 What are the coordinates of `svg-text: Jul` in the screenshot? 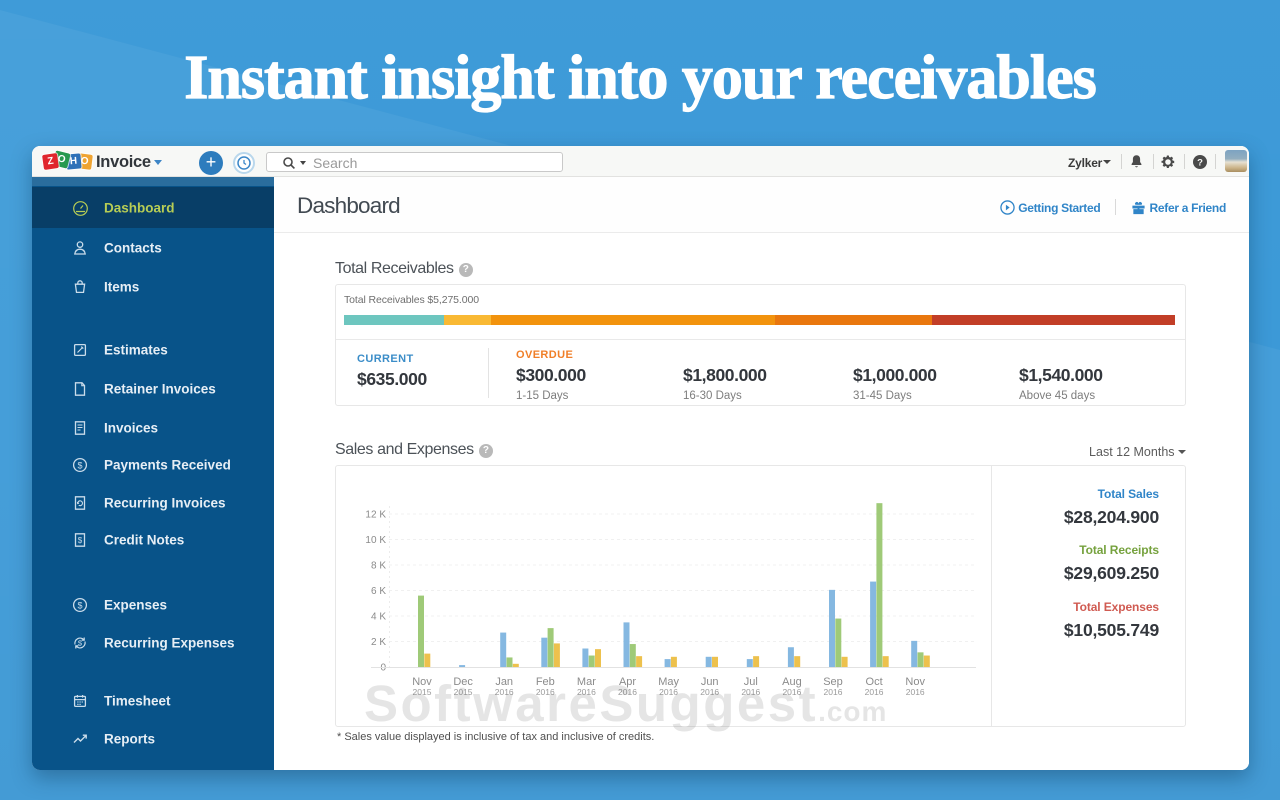 It's located at (751, 682).